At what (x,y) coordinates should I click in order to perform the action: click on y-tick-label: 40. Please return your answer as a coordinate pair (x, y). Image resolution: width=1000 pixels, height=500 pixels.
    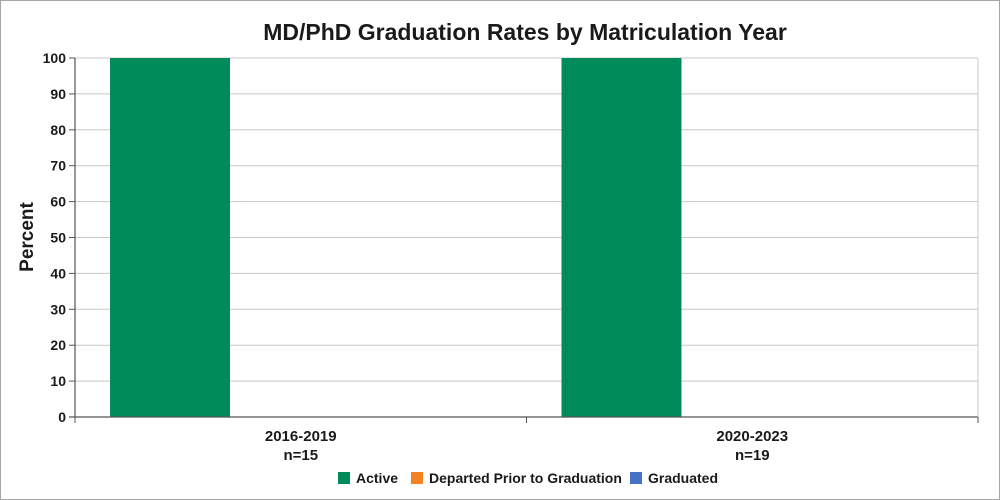
    Looking at the image, I should click on (58, 273).